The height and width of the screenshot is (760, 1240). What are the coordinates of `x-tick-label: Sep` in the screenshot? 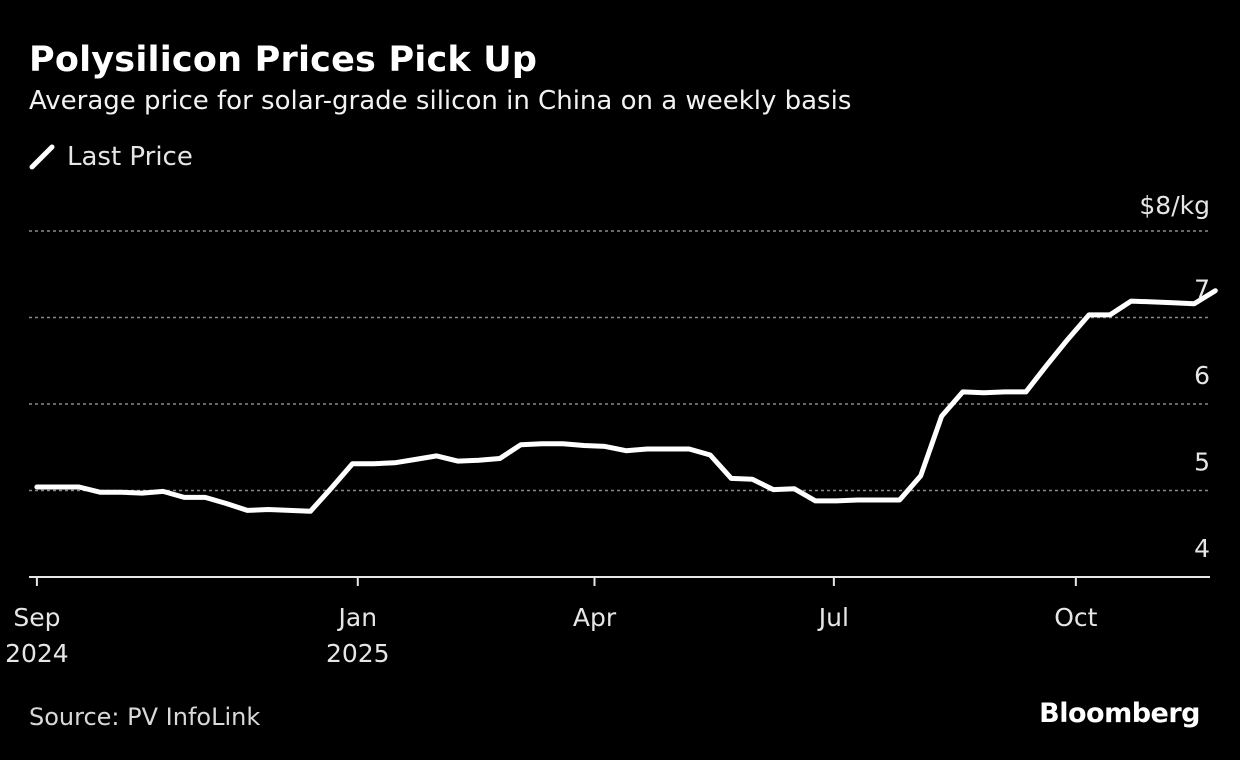 It's located at (36, 617).